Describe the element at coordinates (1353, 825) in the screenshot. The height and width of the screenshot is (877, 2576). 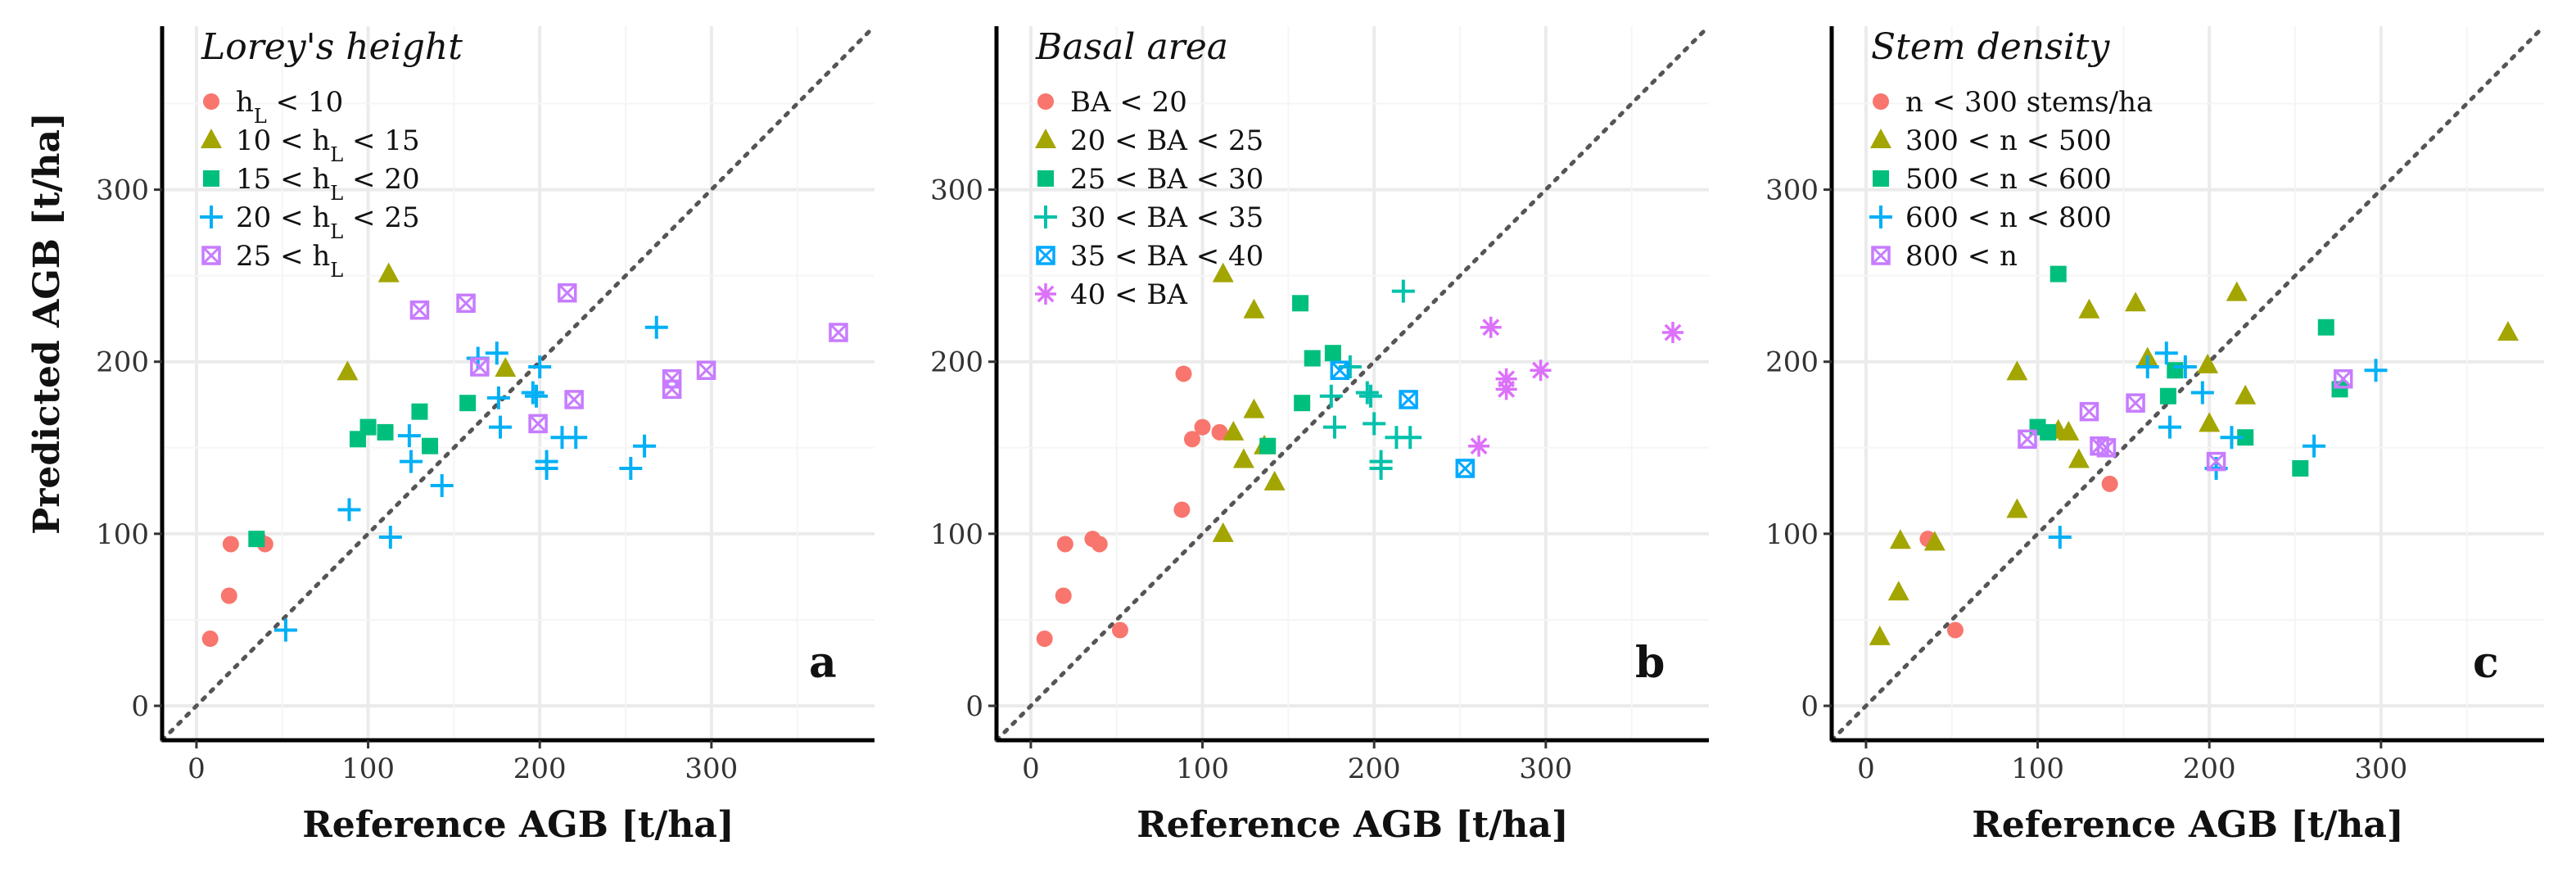
I see `x-axis-label: Reference AGB [t/ha]` at that location.